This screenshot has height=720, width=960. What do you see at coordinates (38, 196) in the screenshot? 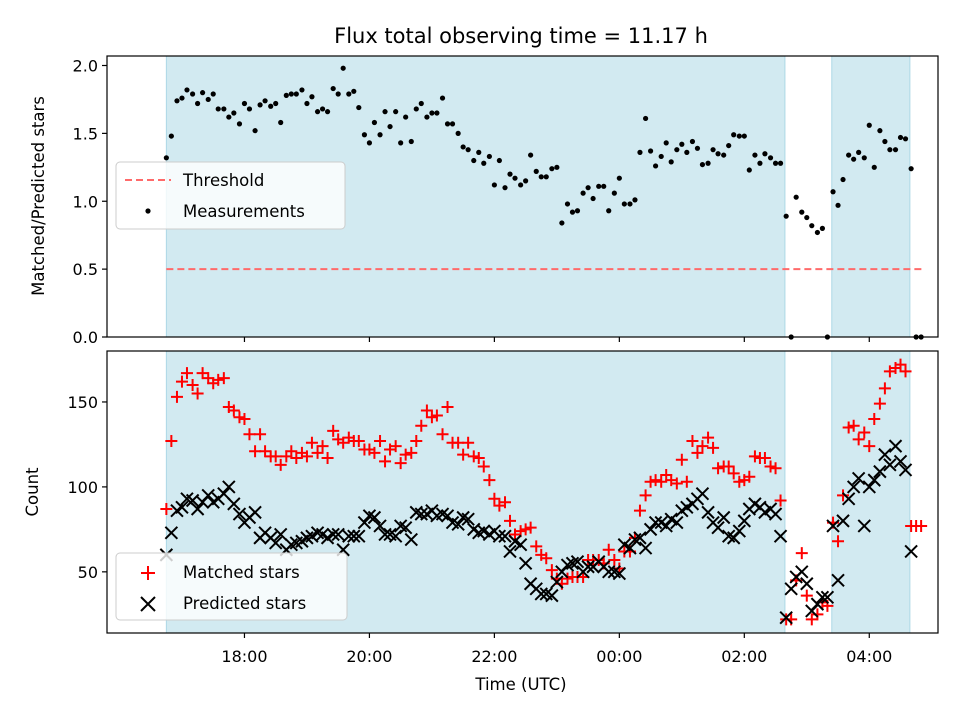
I see `ratio-y-axis-label: Matched/Predicted stars` at bounding box center [38, 196].